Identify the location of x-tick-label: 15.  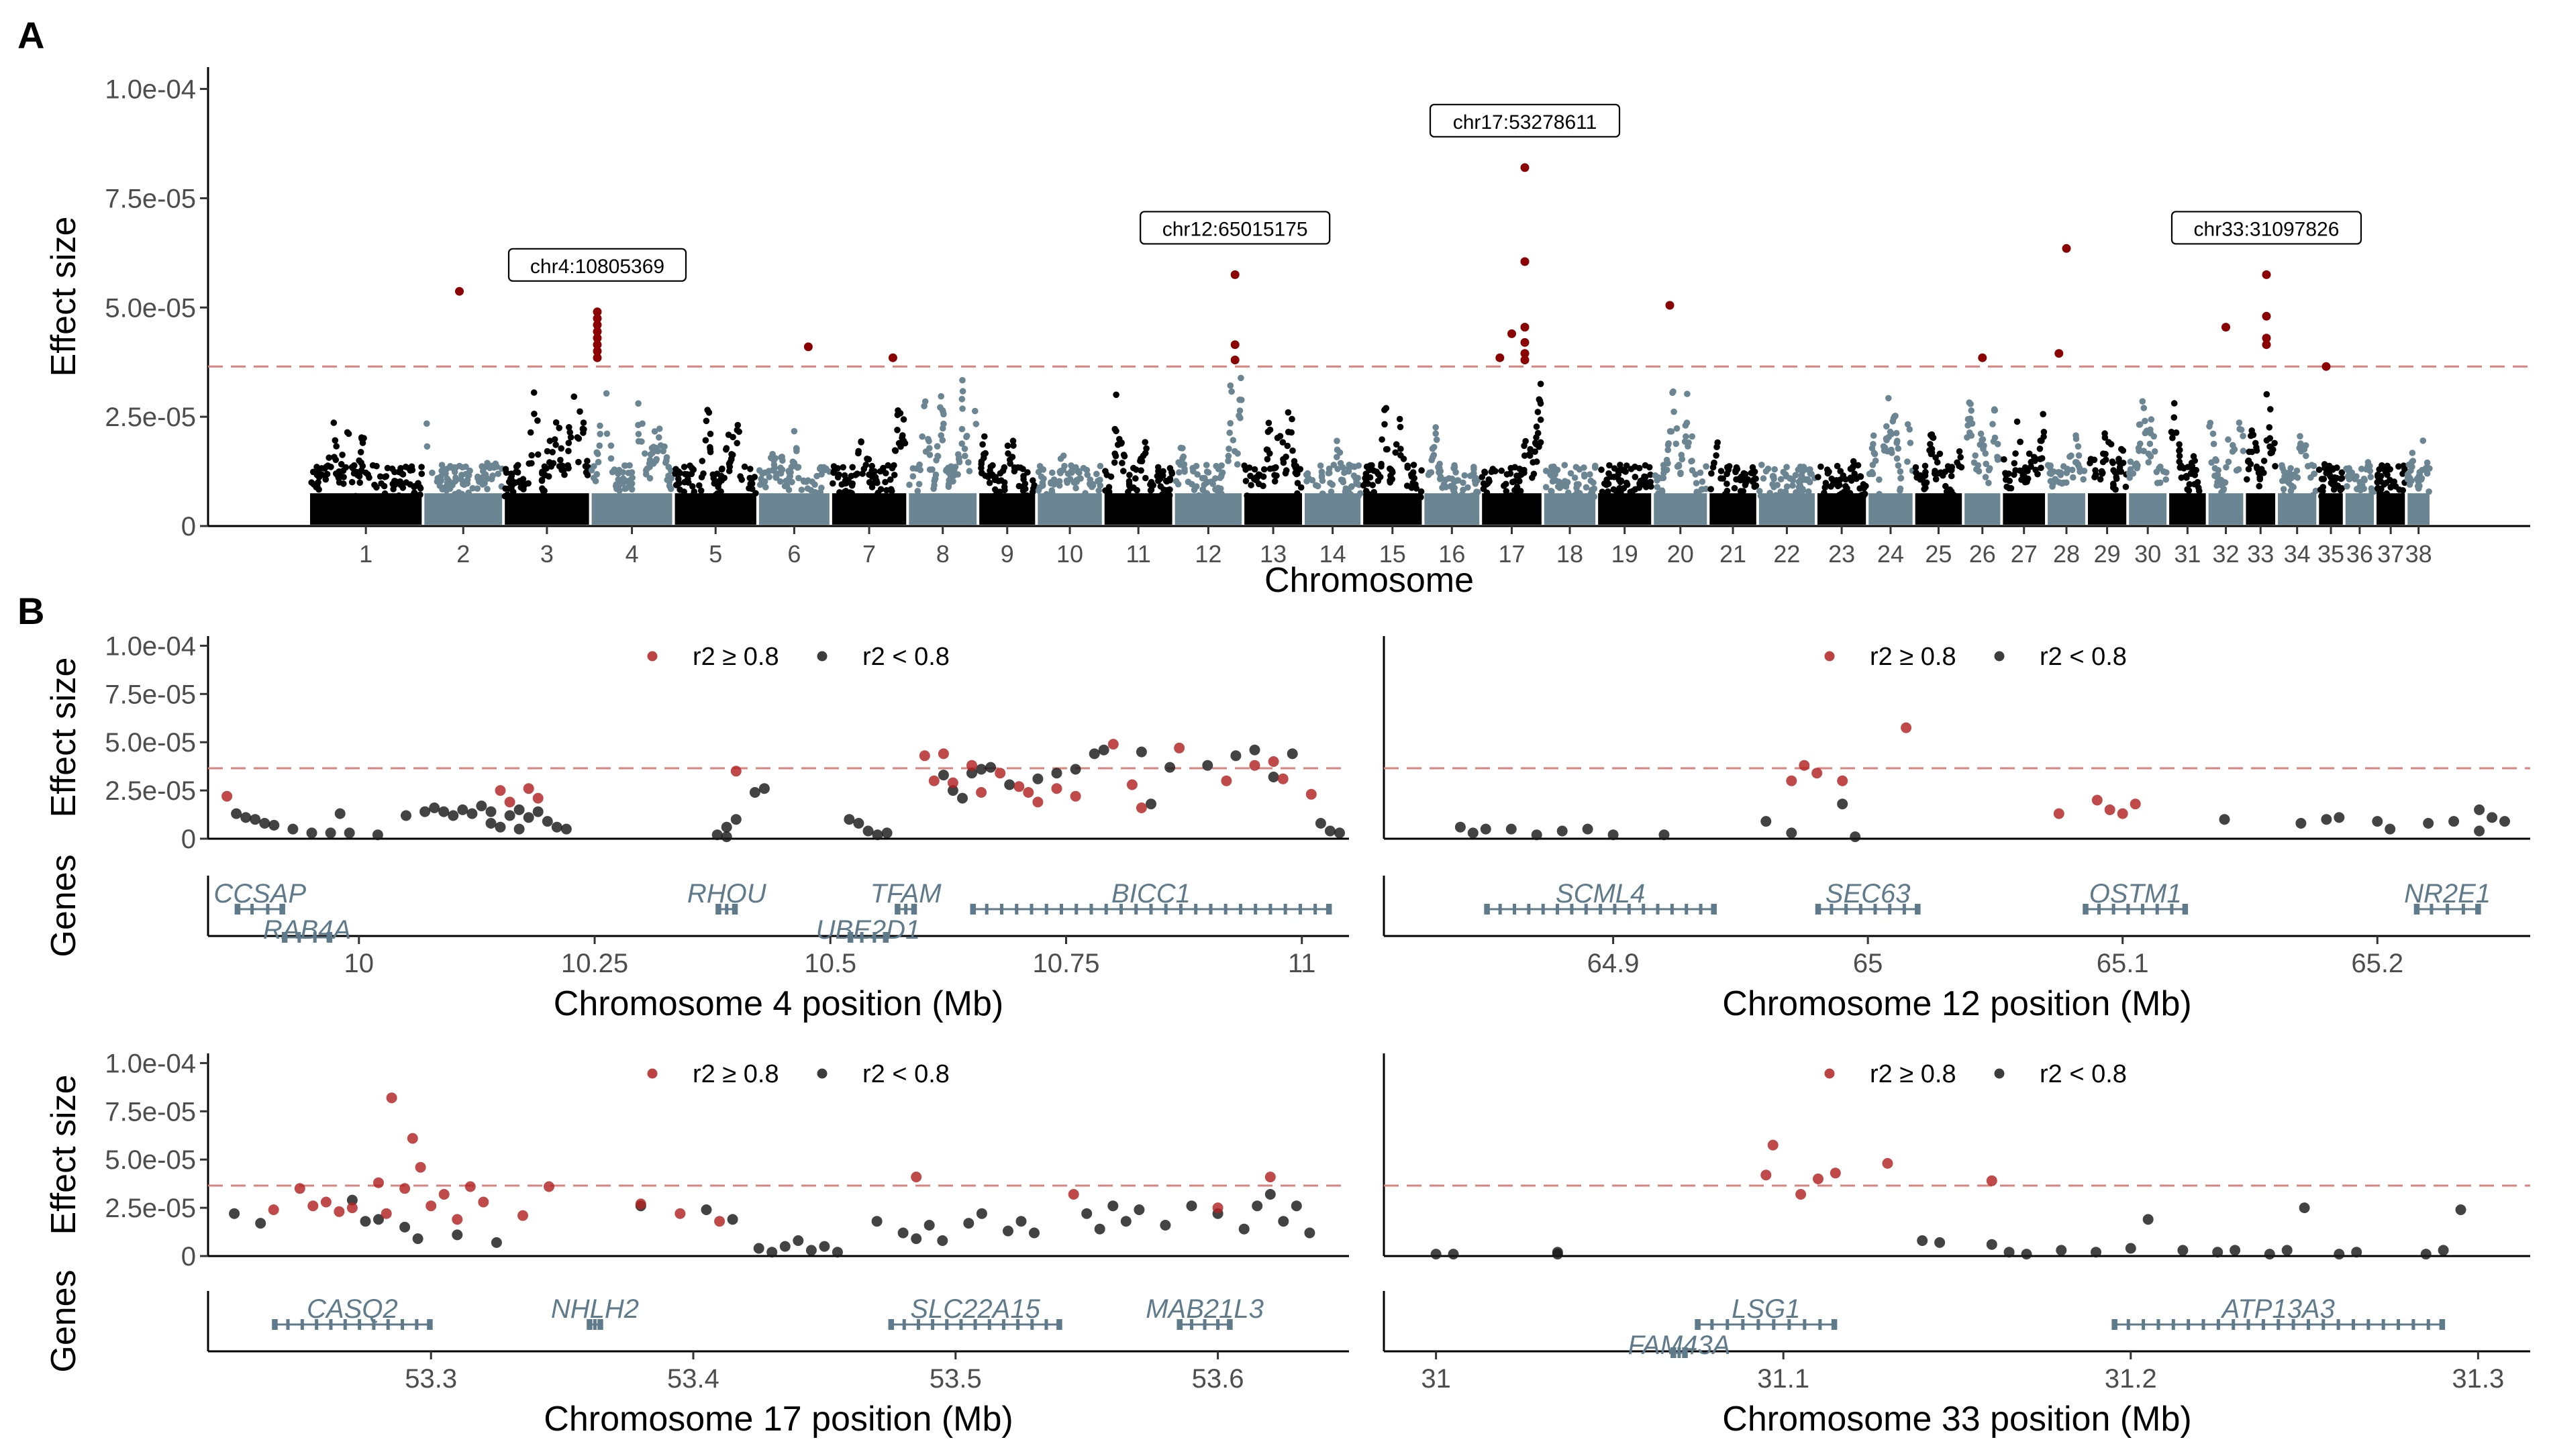
(1393, 554).